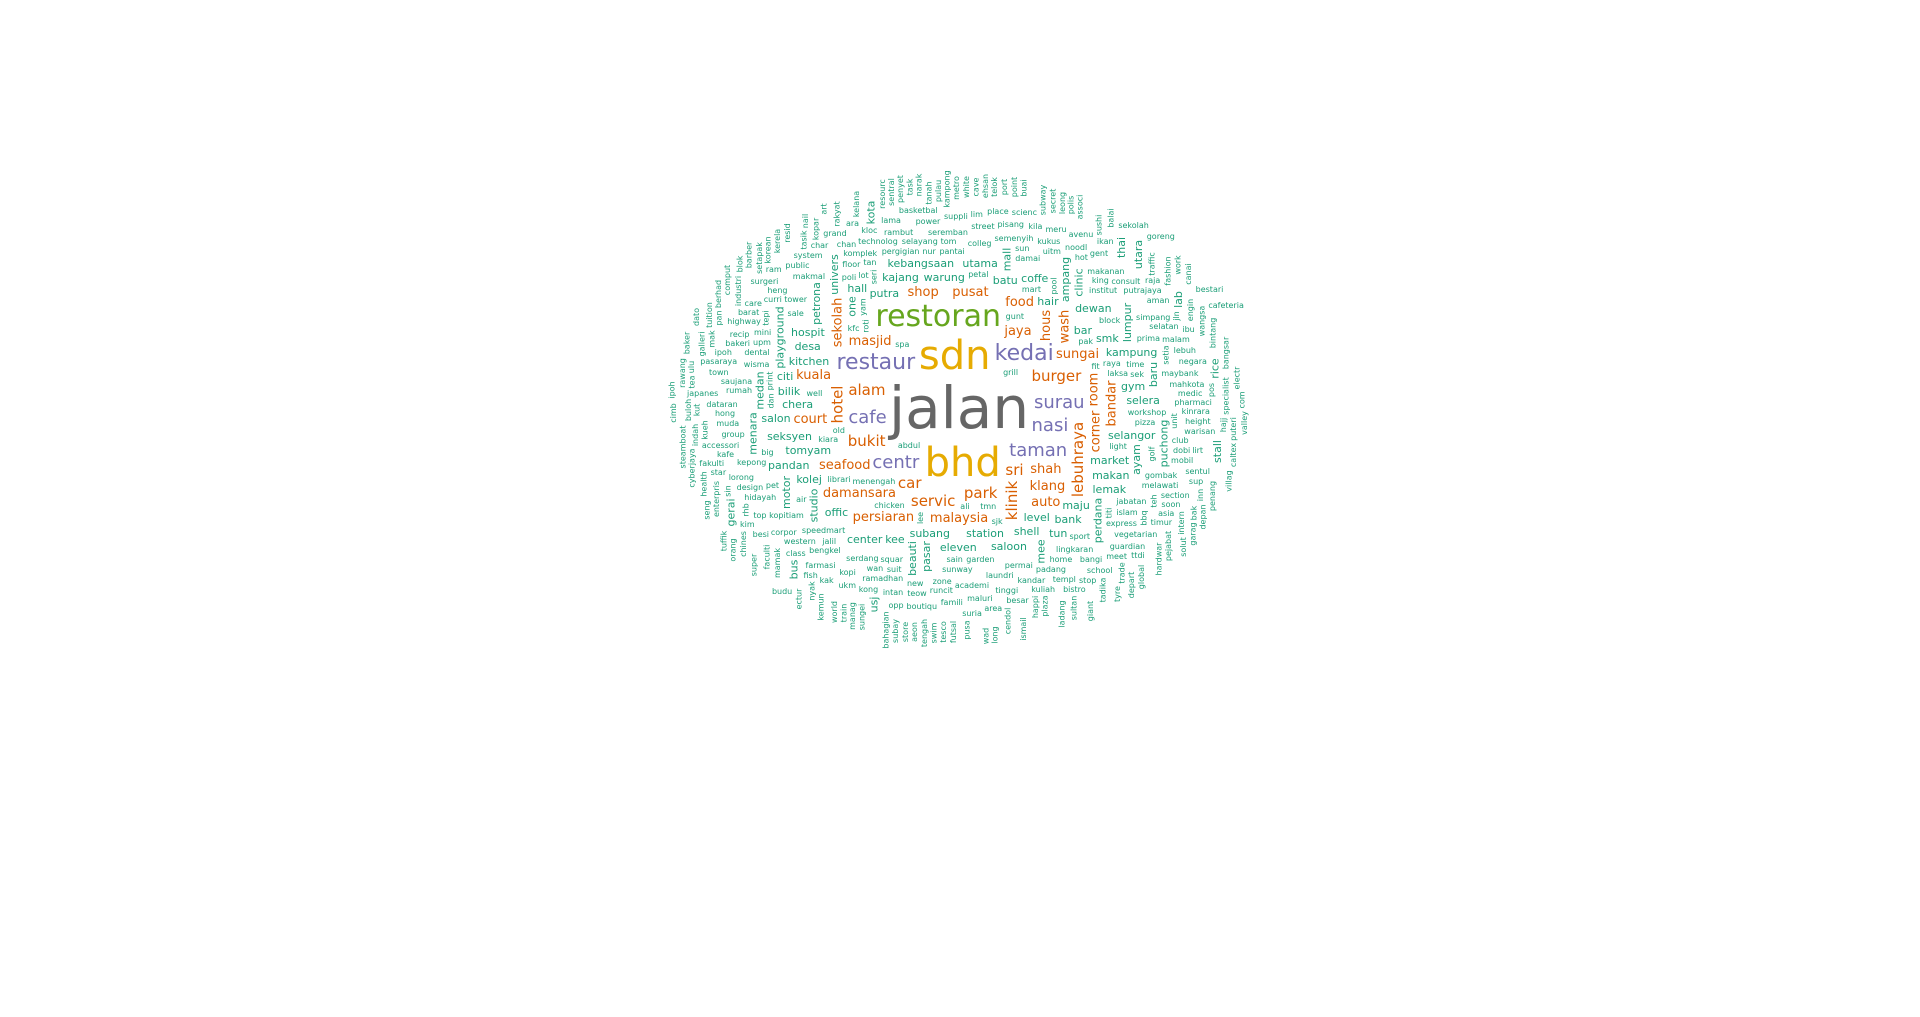 The width and height of the screenshot is (1920, 1017). Describe the element at coordinates (857, 203) in the screenshot. I see `cloud-word: kelana` at that location.